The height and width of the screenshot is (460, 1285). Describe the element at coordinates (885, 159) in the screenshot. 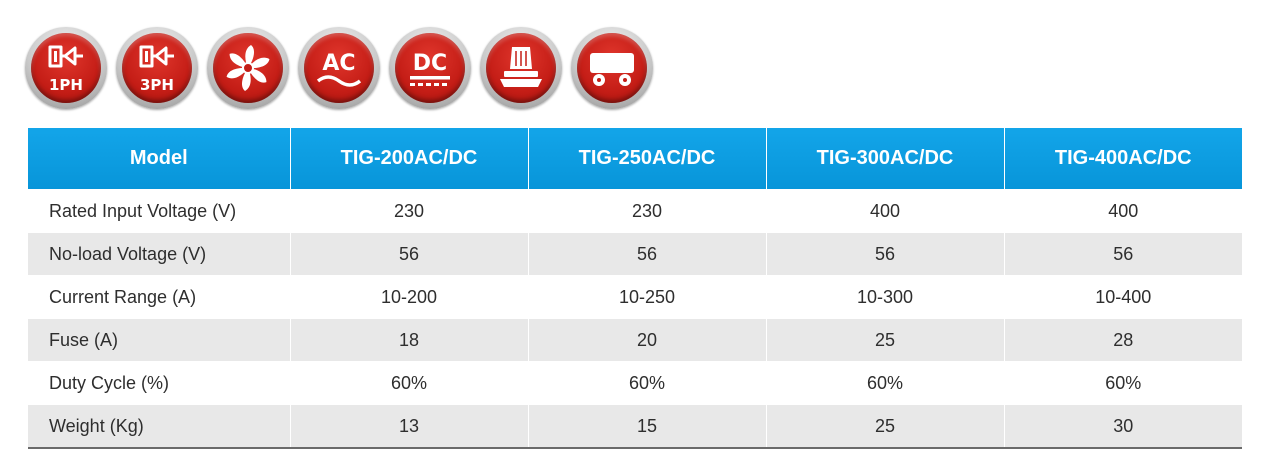

I see `header-tig-300: TIG-300AC/DC` at that location.